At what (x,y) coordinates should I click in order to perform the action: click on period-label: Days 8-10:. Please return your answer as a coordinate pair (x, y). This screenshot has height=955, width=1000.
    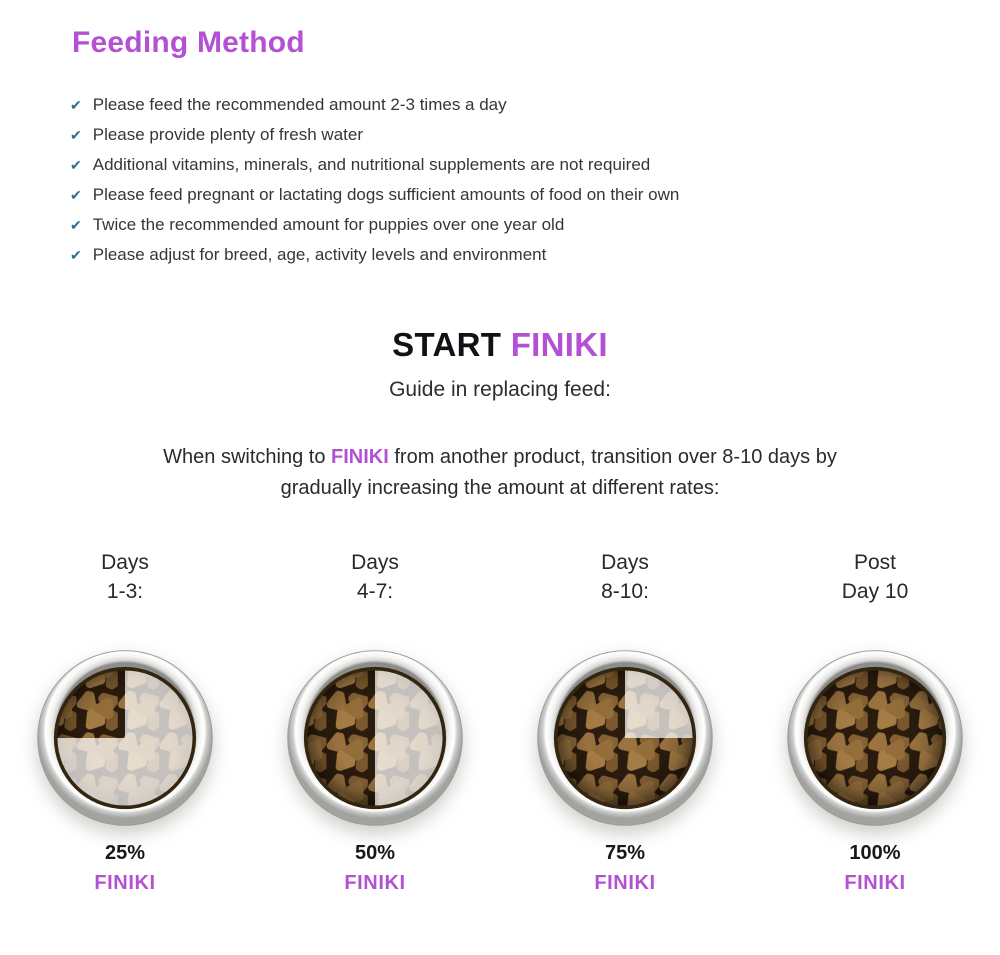
    Looking at the image, I should click on (625, 577).